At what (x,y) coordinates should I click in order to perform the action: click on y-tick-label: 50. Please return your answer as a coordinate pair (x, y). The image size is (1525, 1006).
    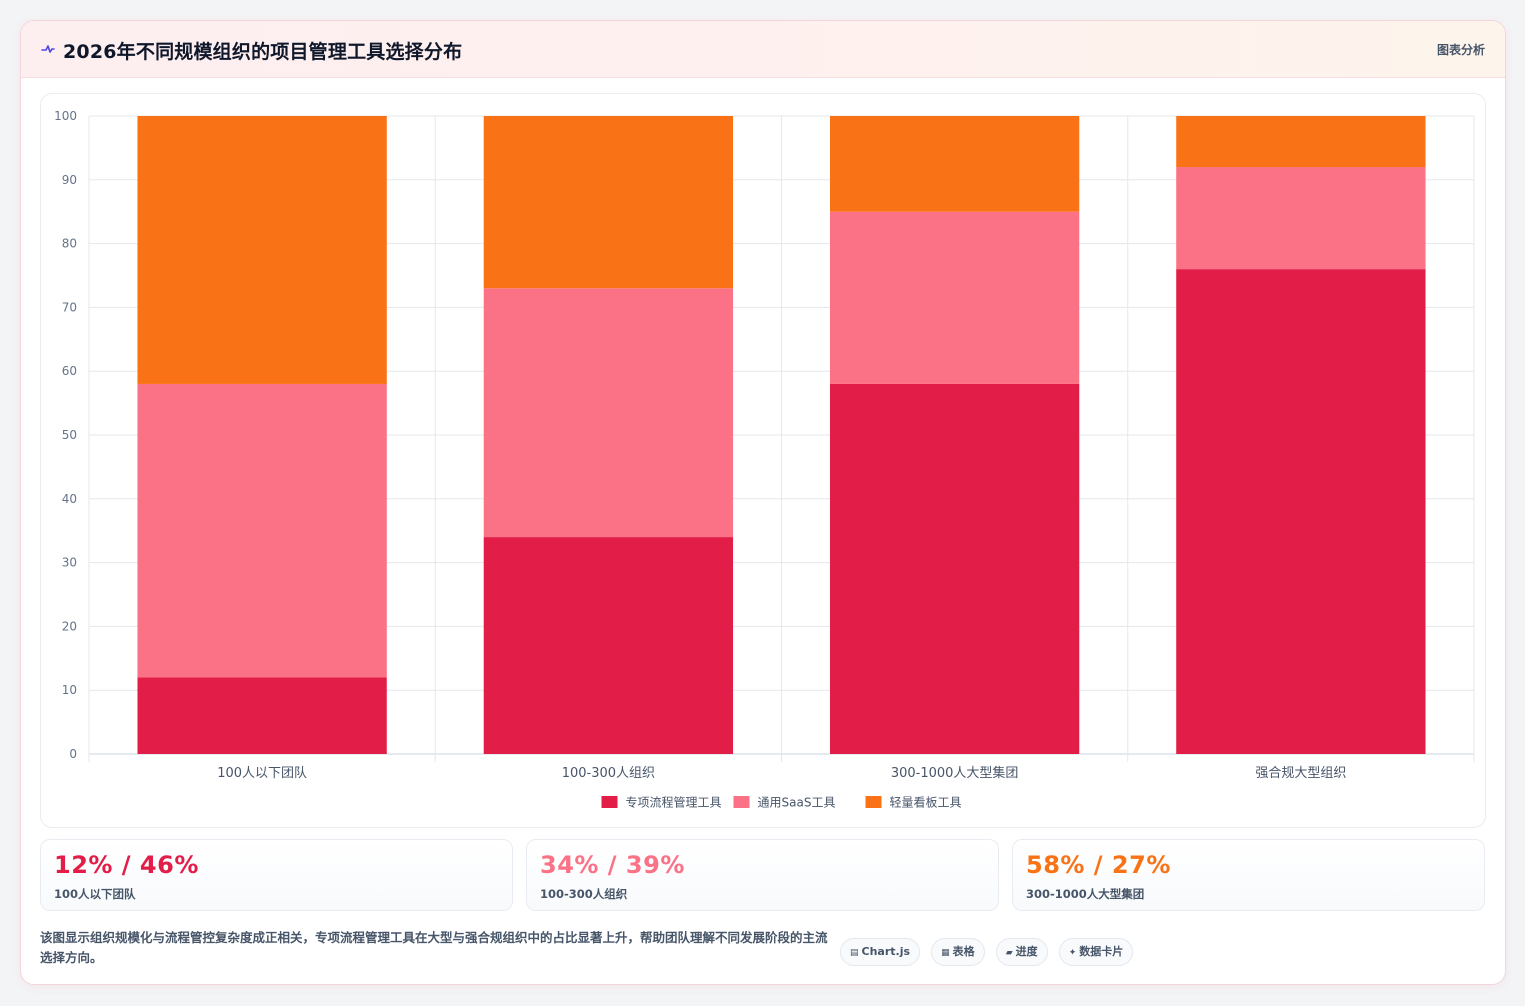
    Looking at the image, I should click on (69, 435).